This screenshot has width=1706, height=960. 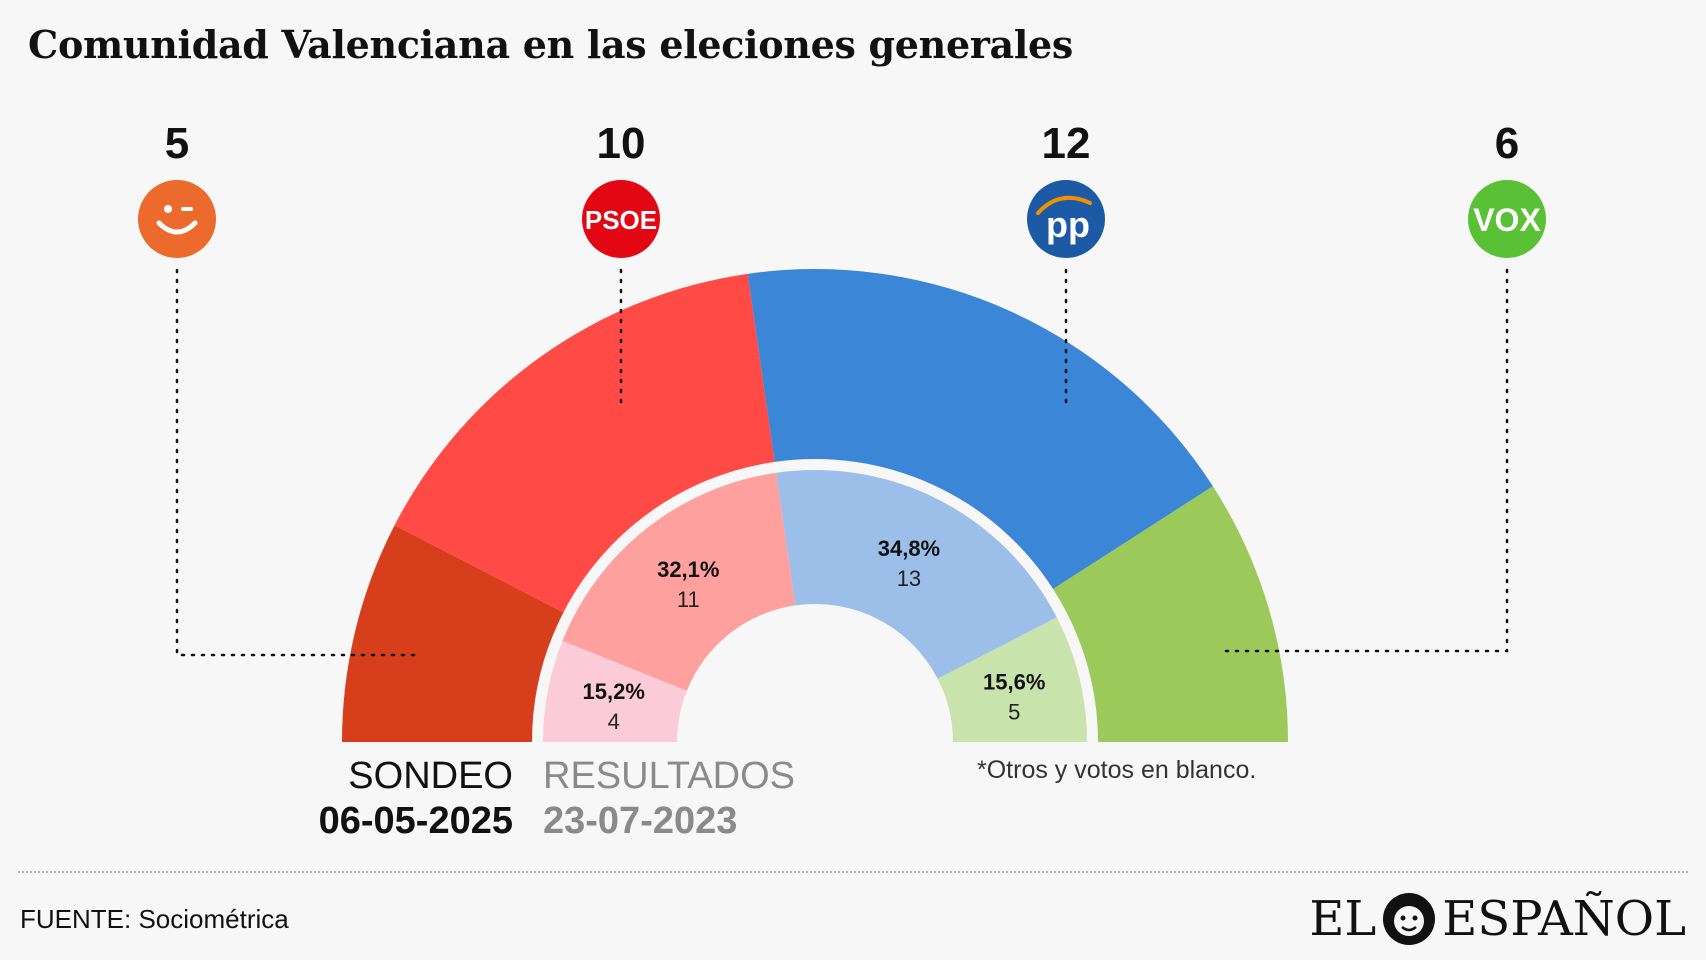 I want to click on psoe-logo-text: PSOE, so click(x=621, y=220).